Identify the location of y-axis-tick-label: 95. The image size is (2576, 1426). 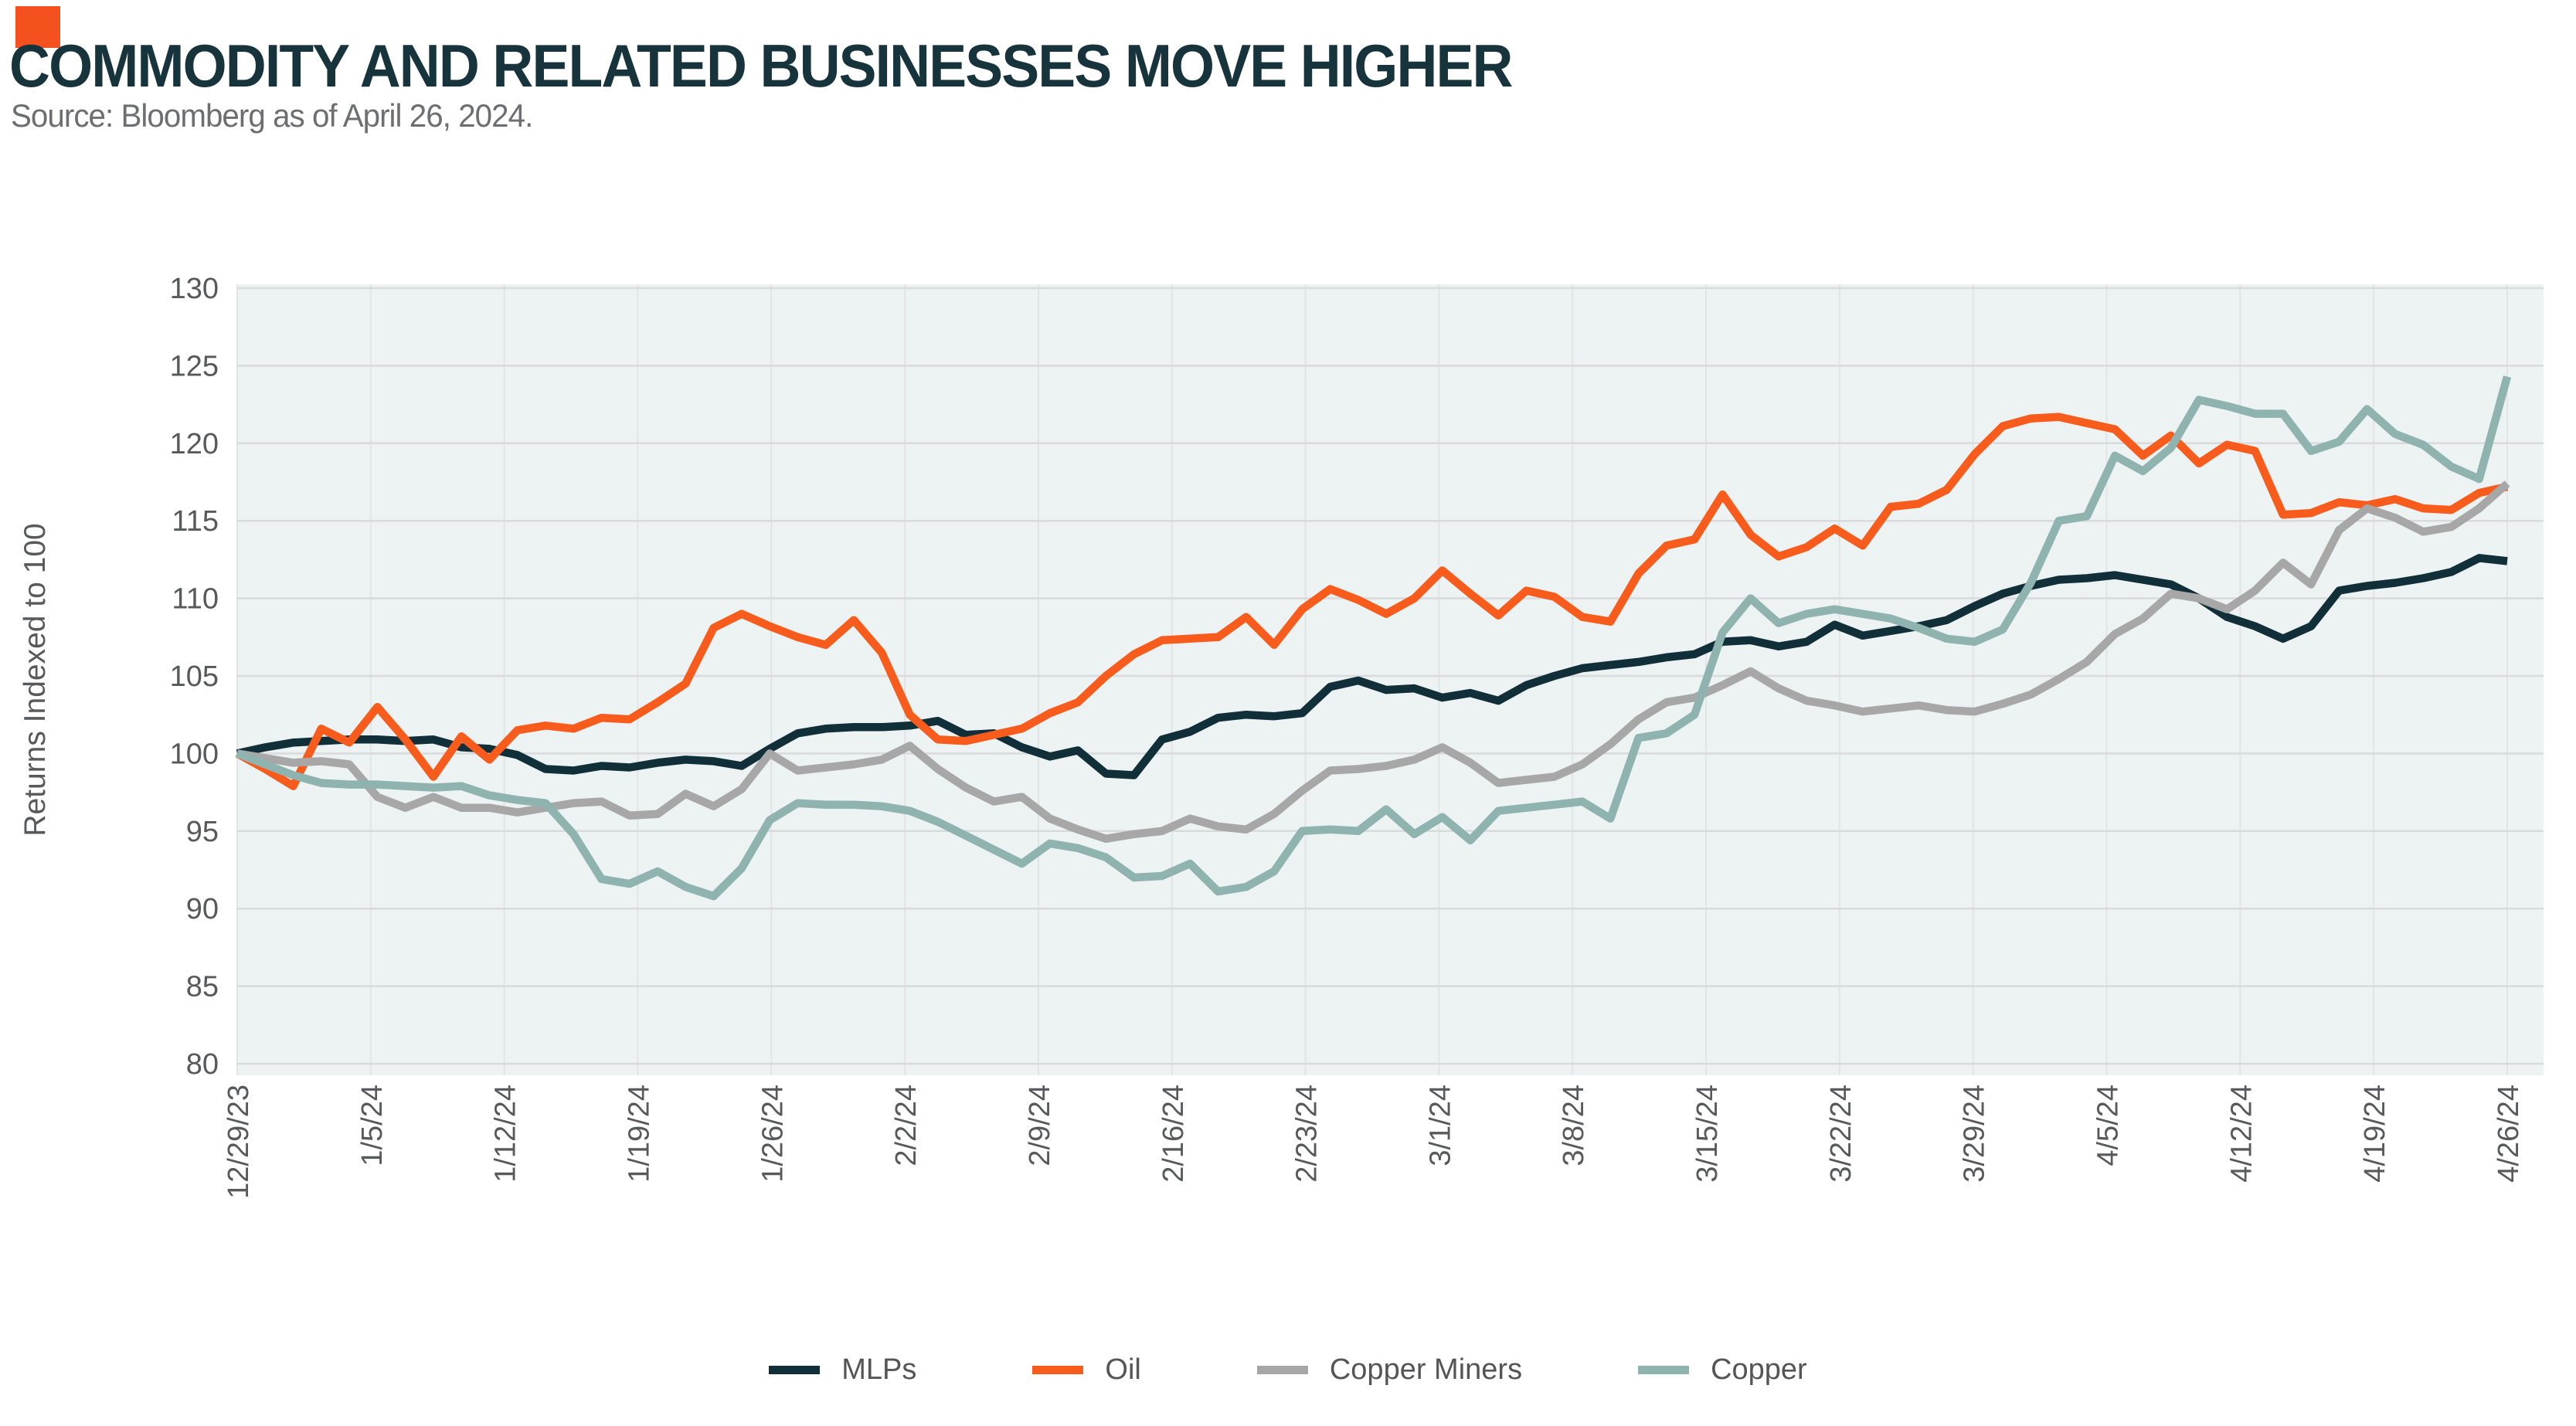
(202, 832).